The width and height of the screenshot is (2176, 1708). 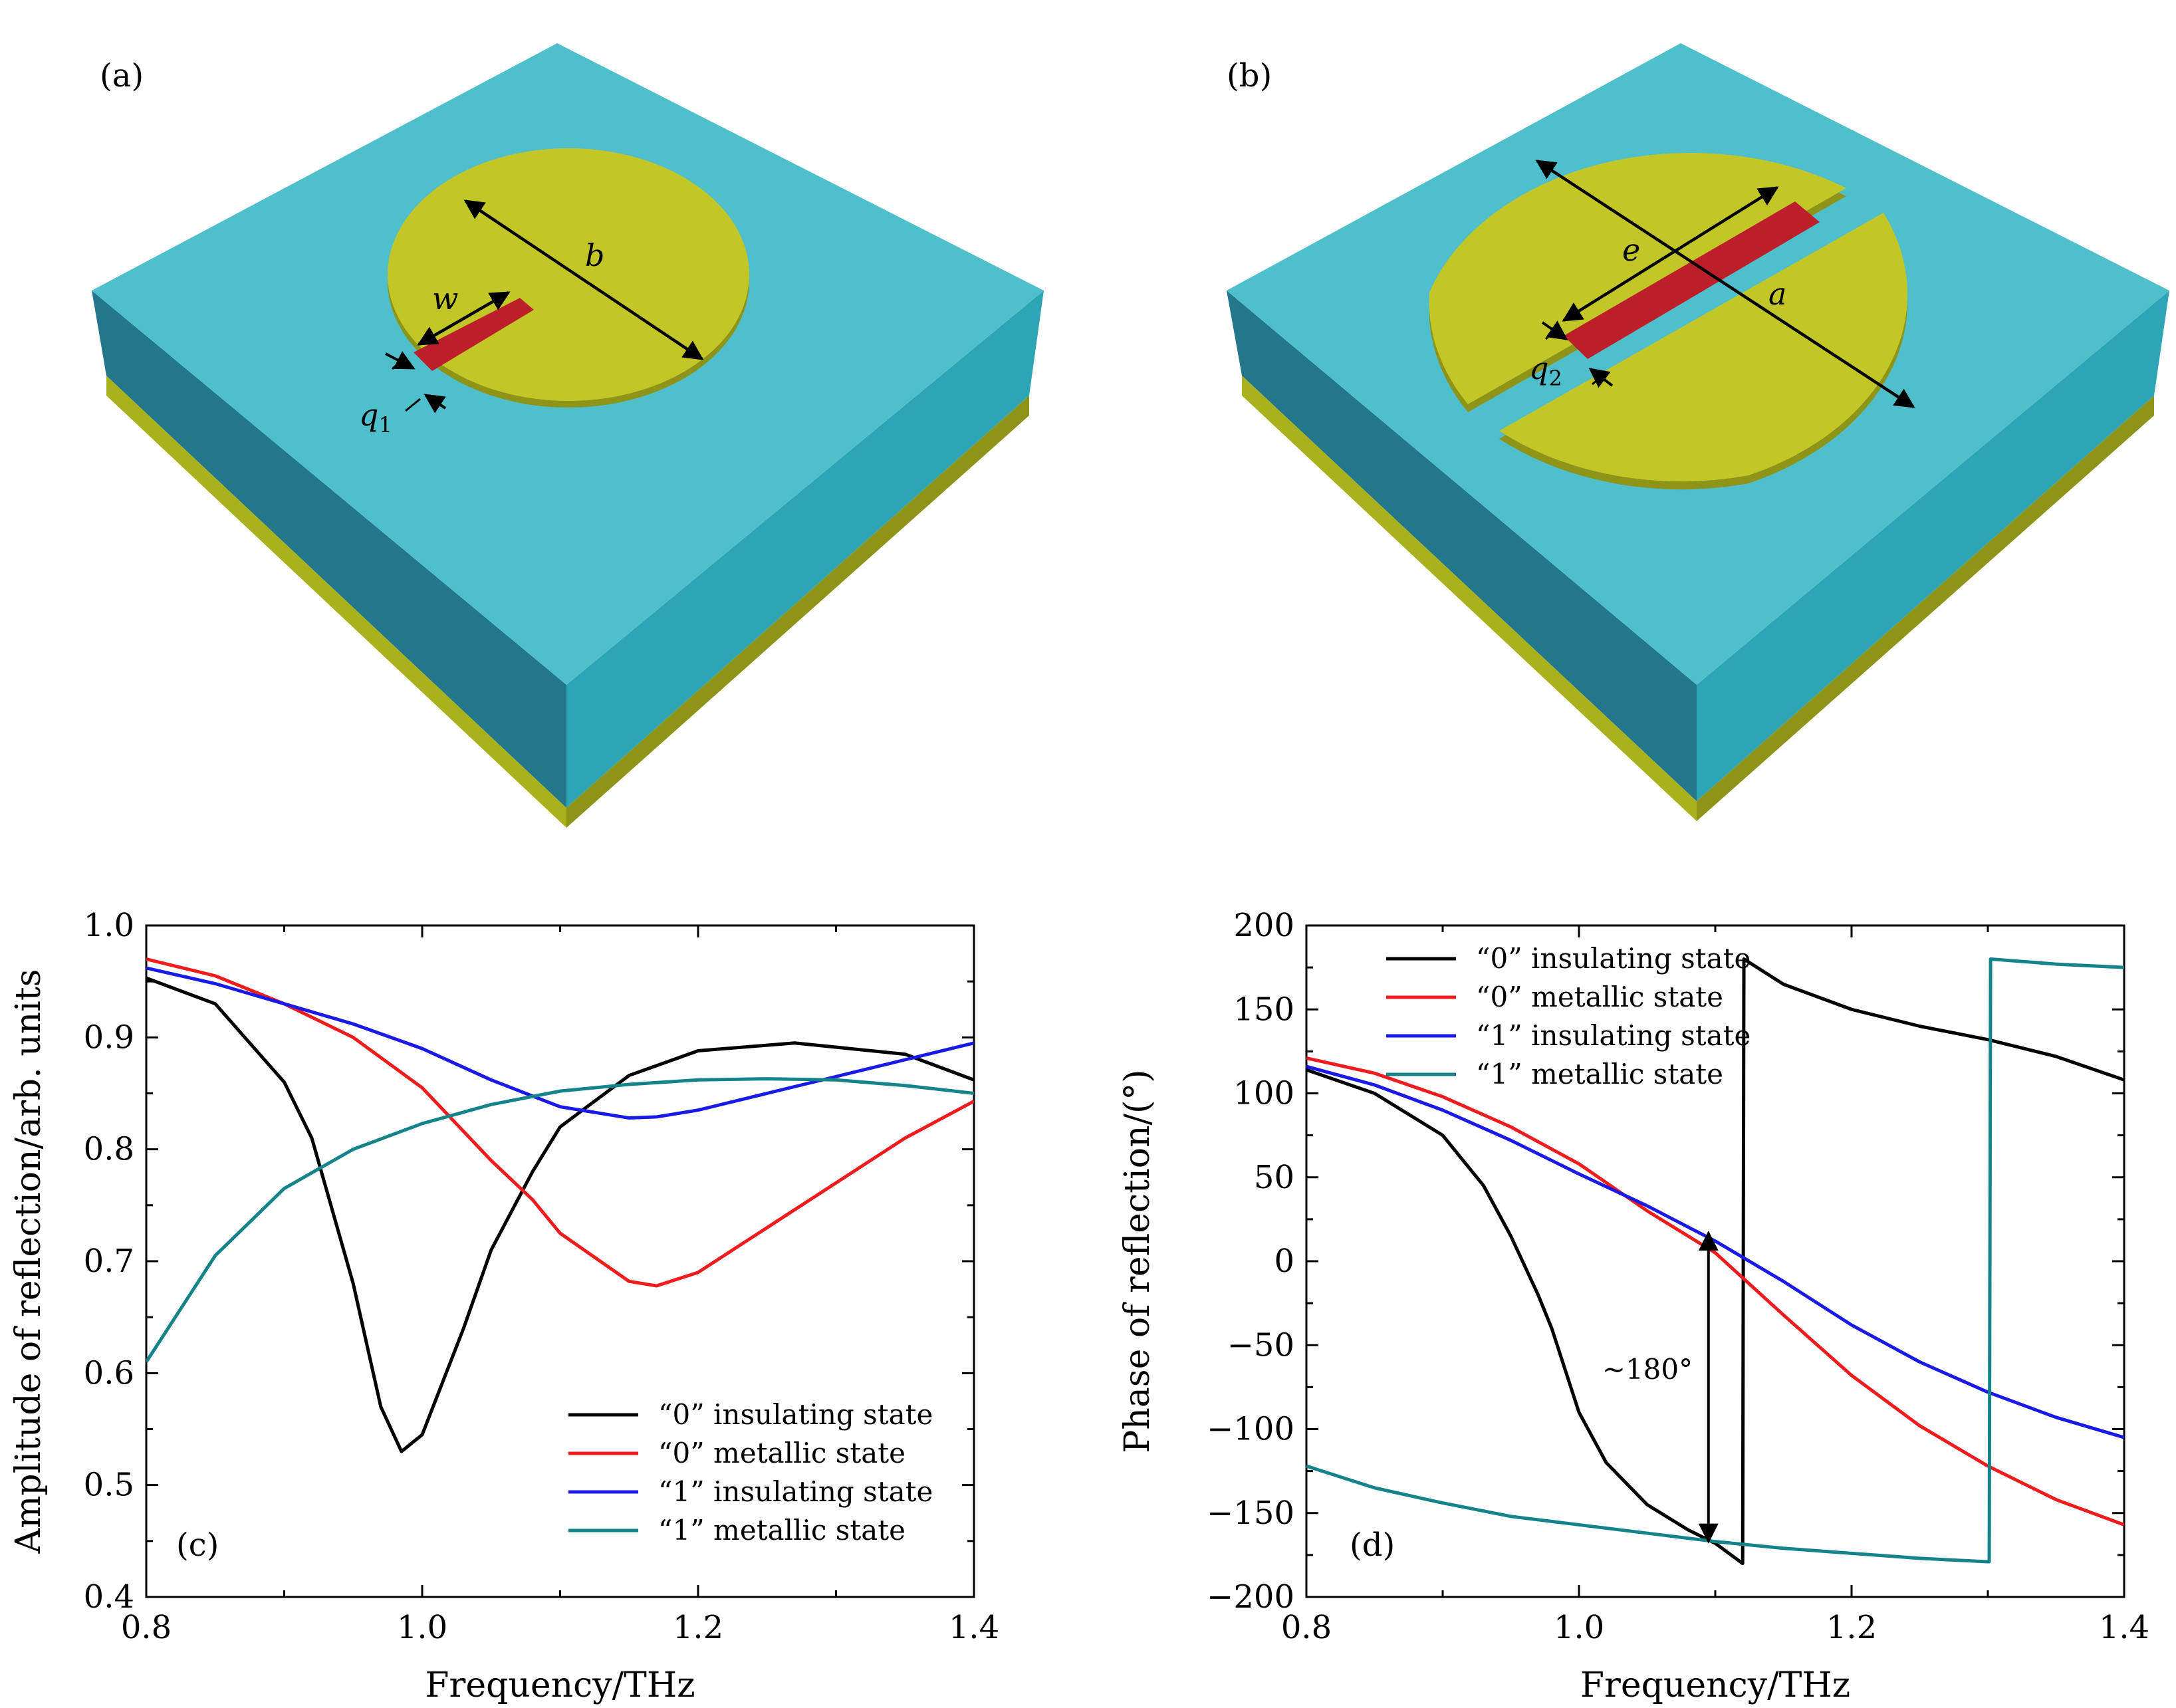 What do you see at coordinates (1545, 371) in the screenshot?
I see `panel-b-dim-q2-label: q2` at bounding box center [1545, 371].